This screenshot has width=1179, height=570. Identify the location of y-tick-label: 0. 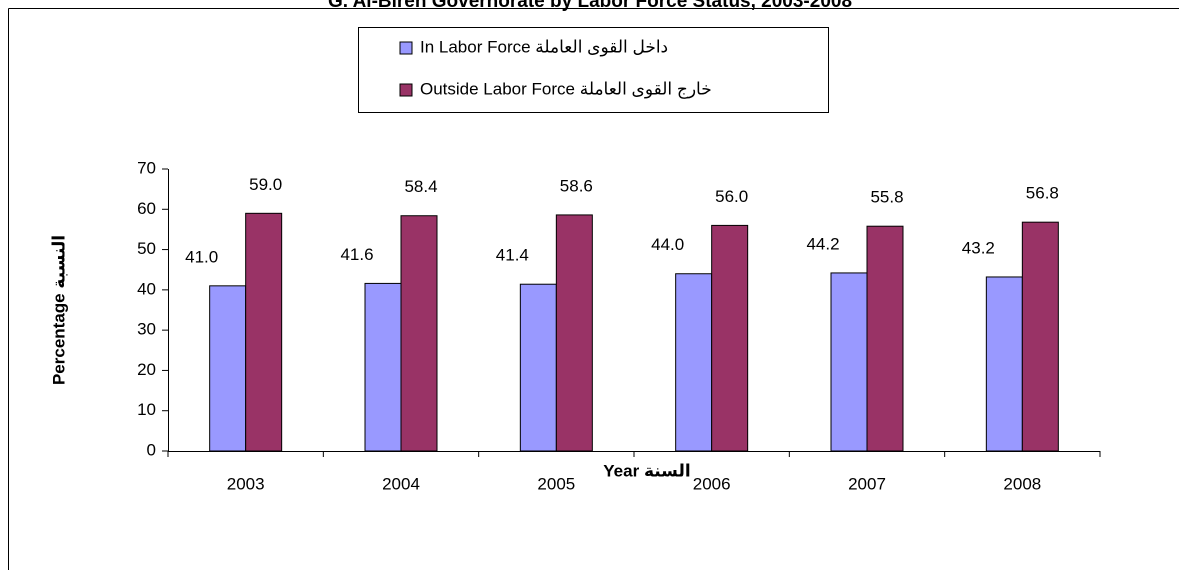
(151, 449).